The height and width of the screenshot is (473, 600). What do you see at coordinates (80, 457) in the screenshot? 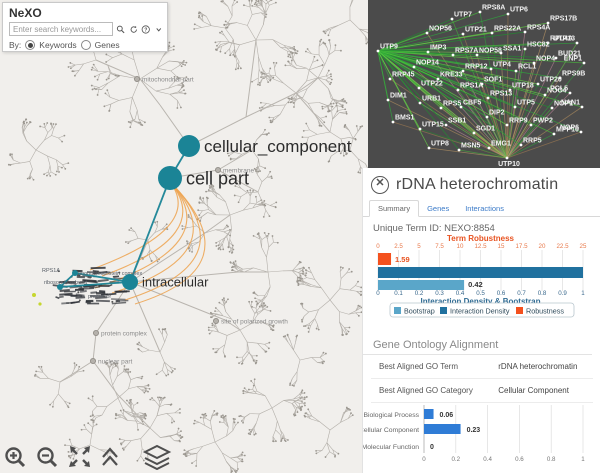
I see `fit-to-screen-icon` at bounding box center [80, 457].